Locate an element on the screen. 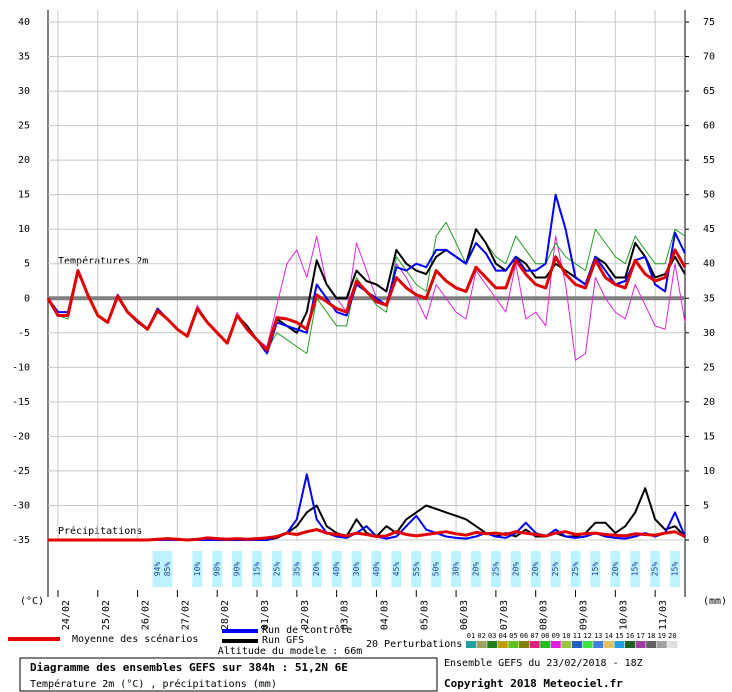  y2-tick-label: 75 is located at coordinates (709, 22).